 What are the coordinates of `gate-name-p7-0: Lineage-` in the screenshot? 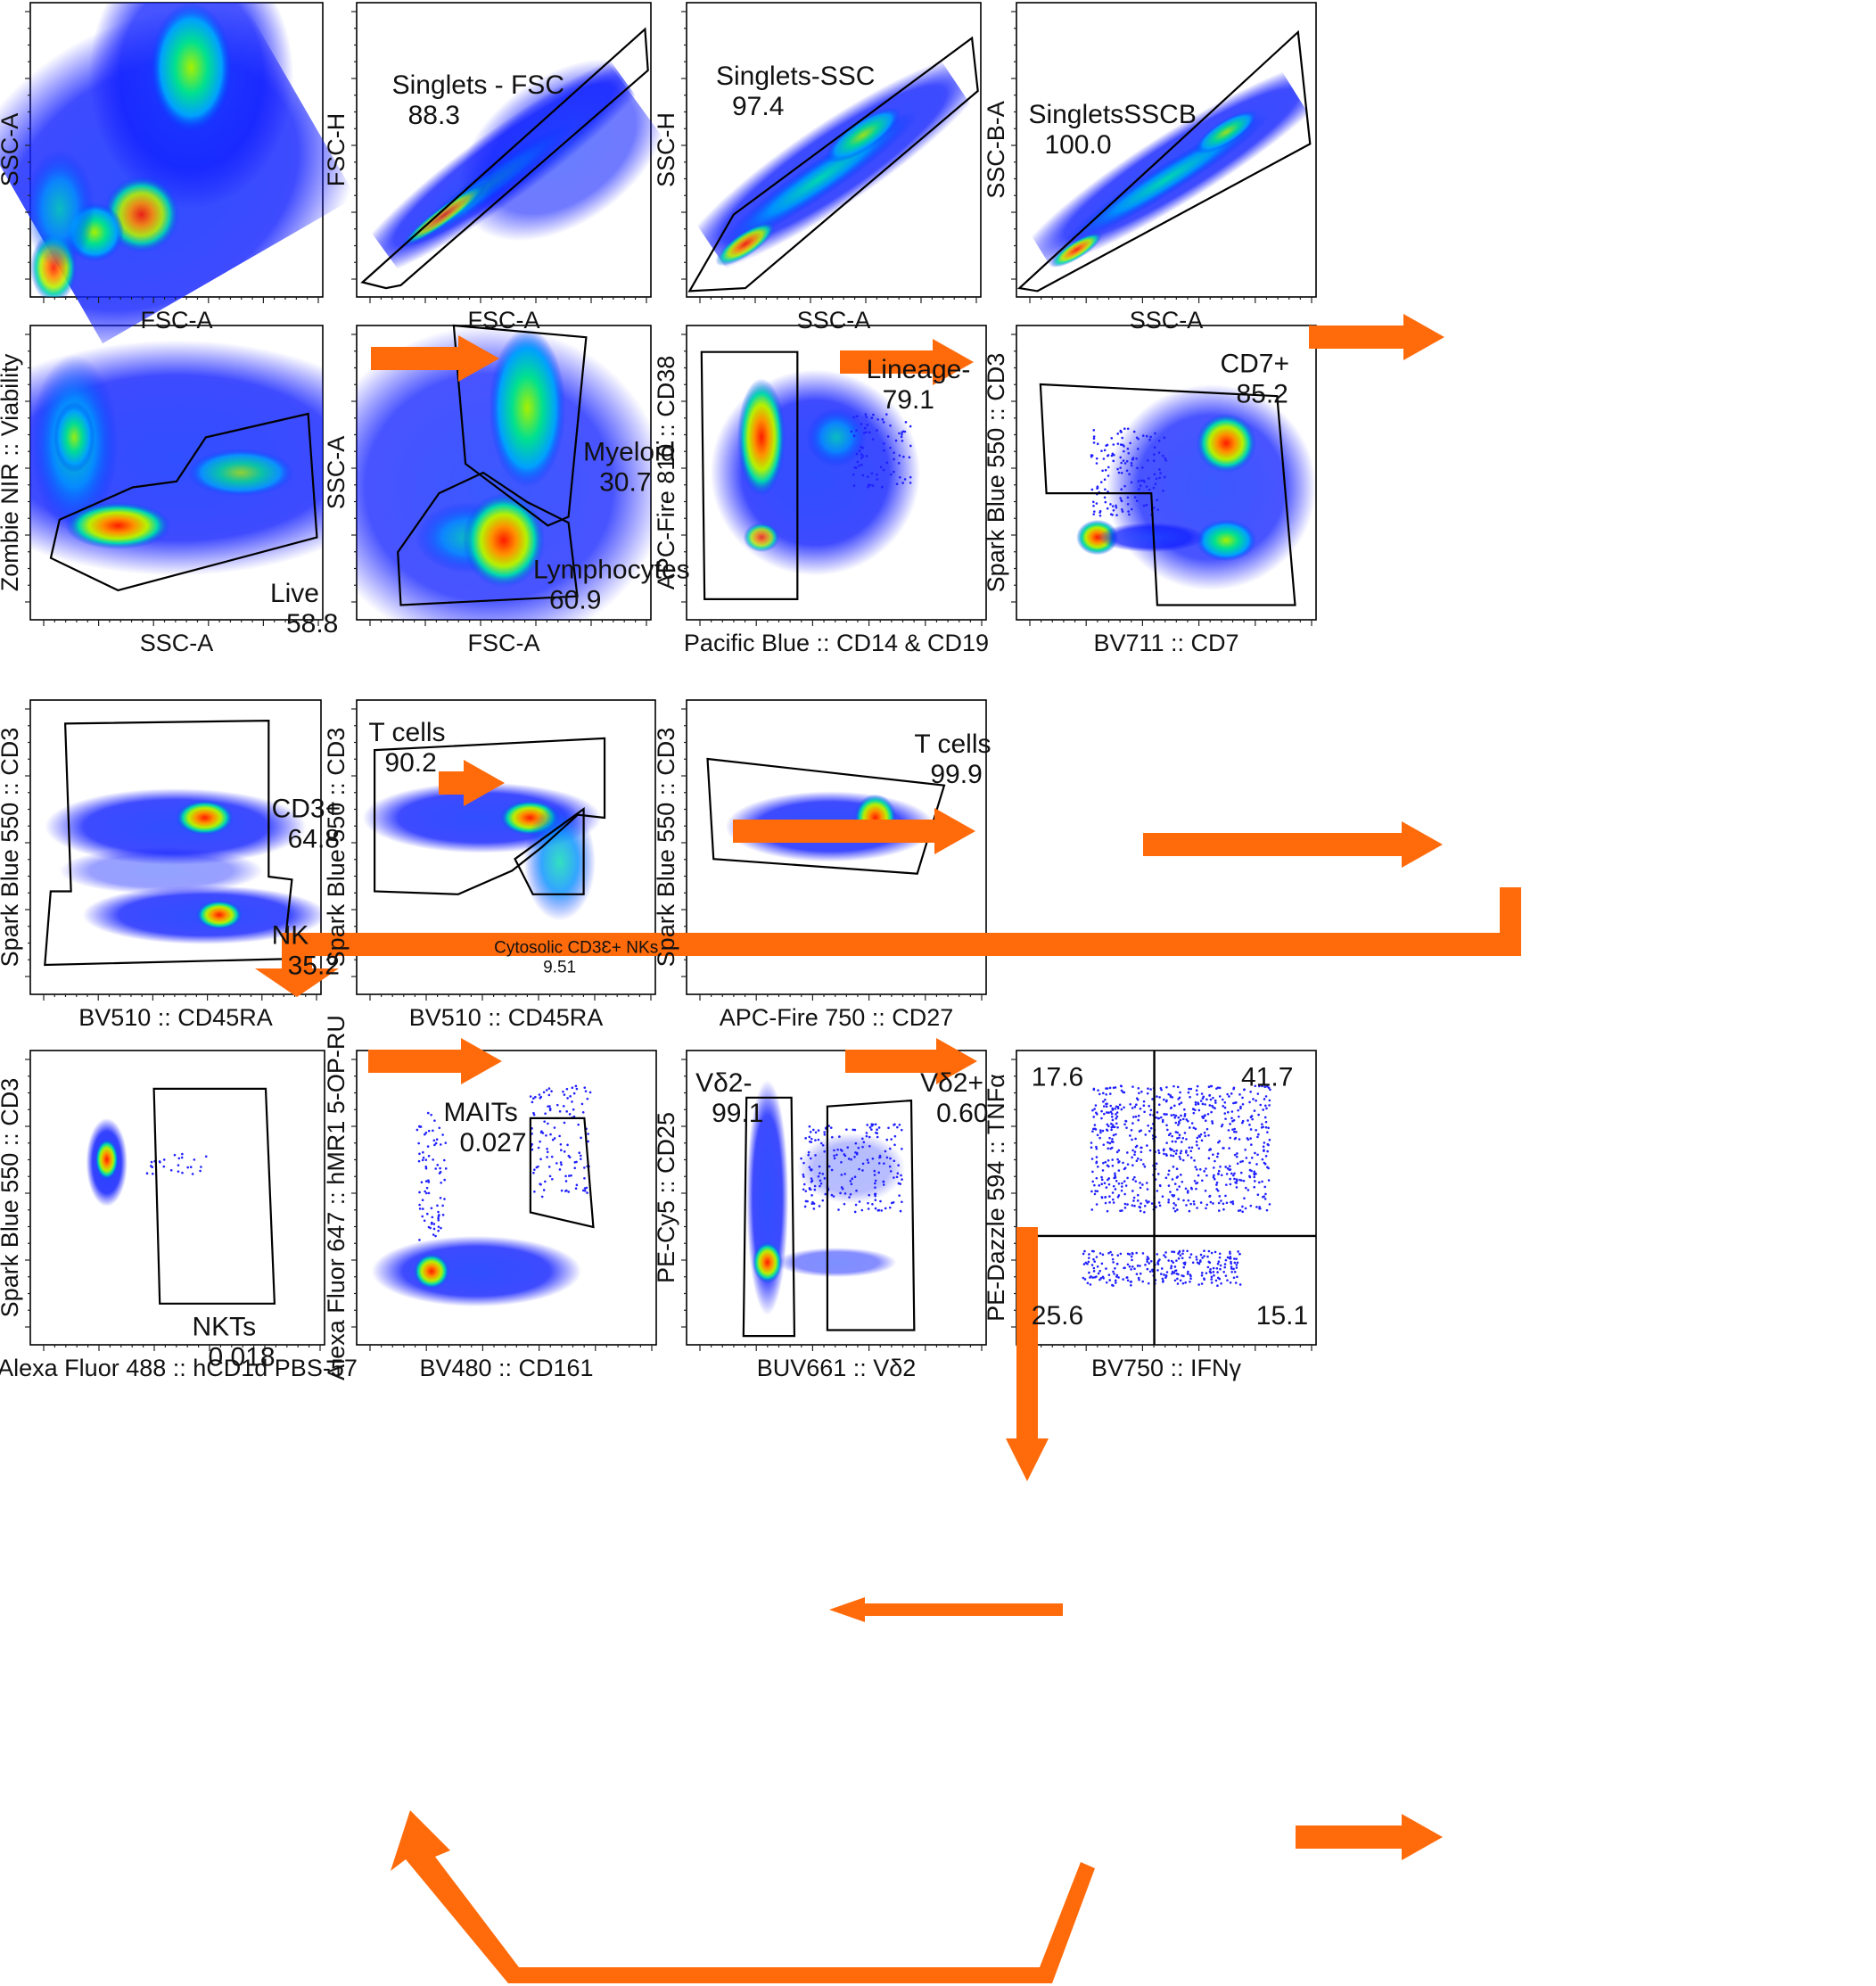 It's located at (919, 369).